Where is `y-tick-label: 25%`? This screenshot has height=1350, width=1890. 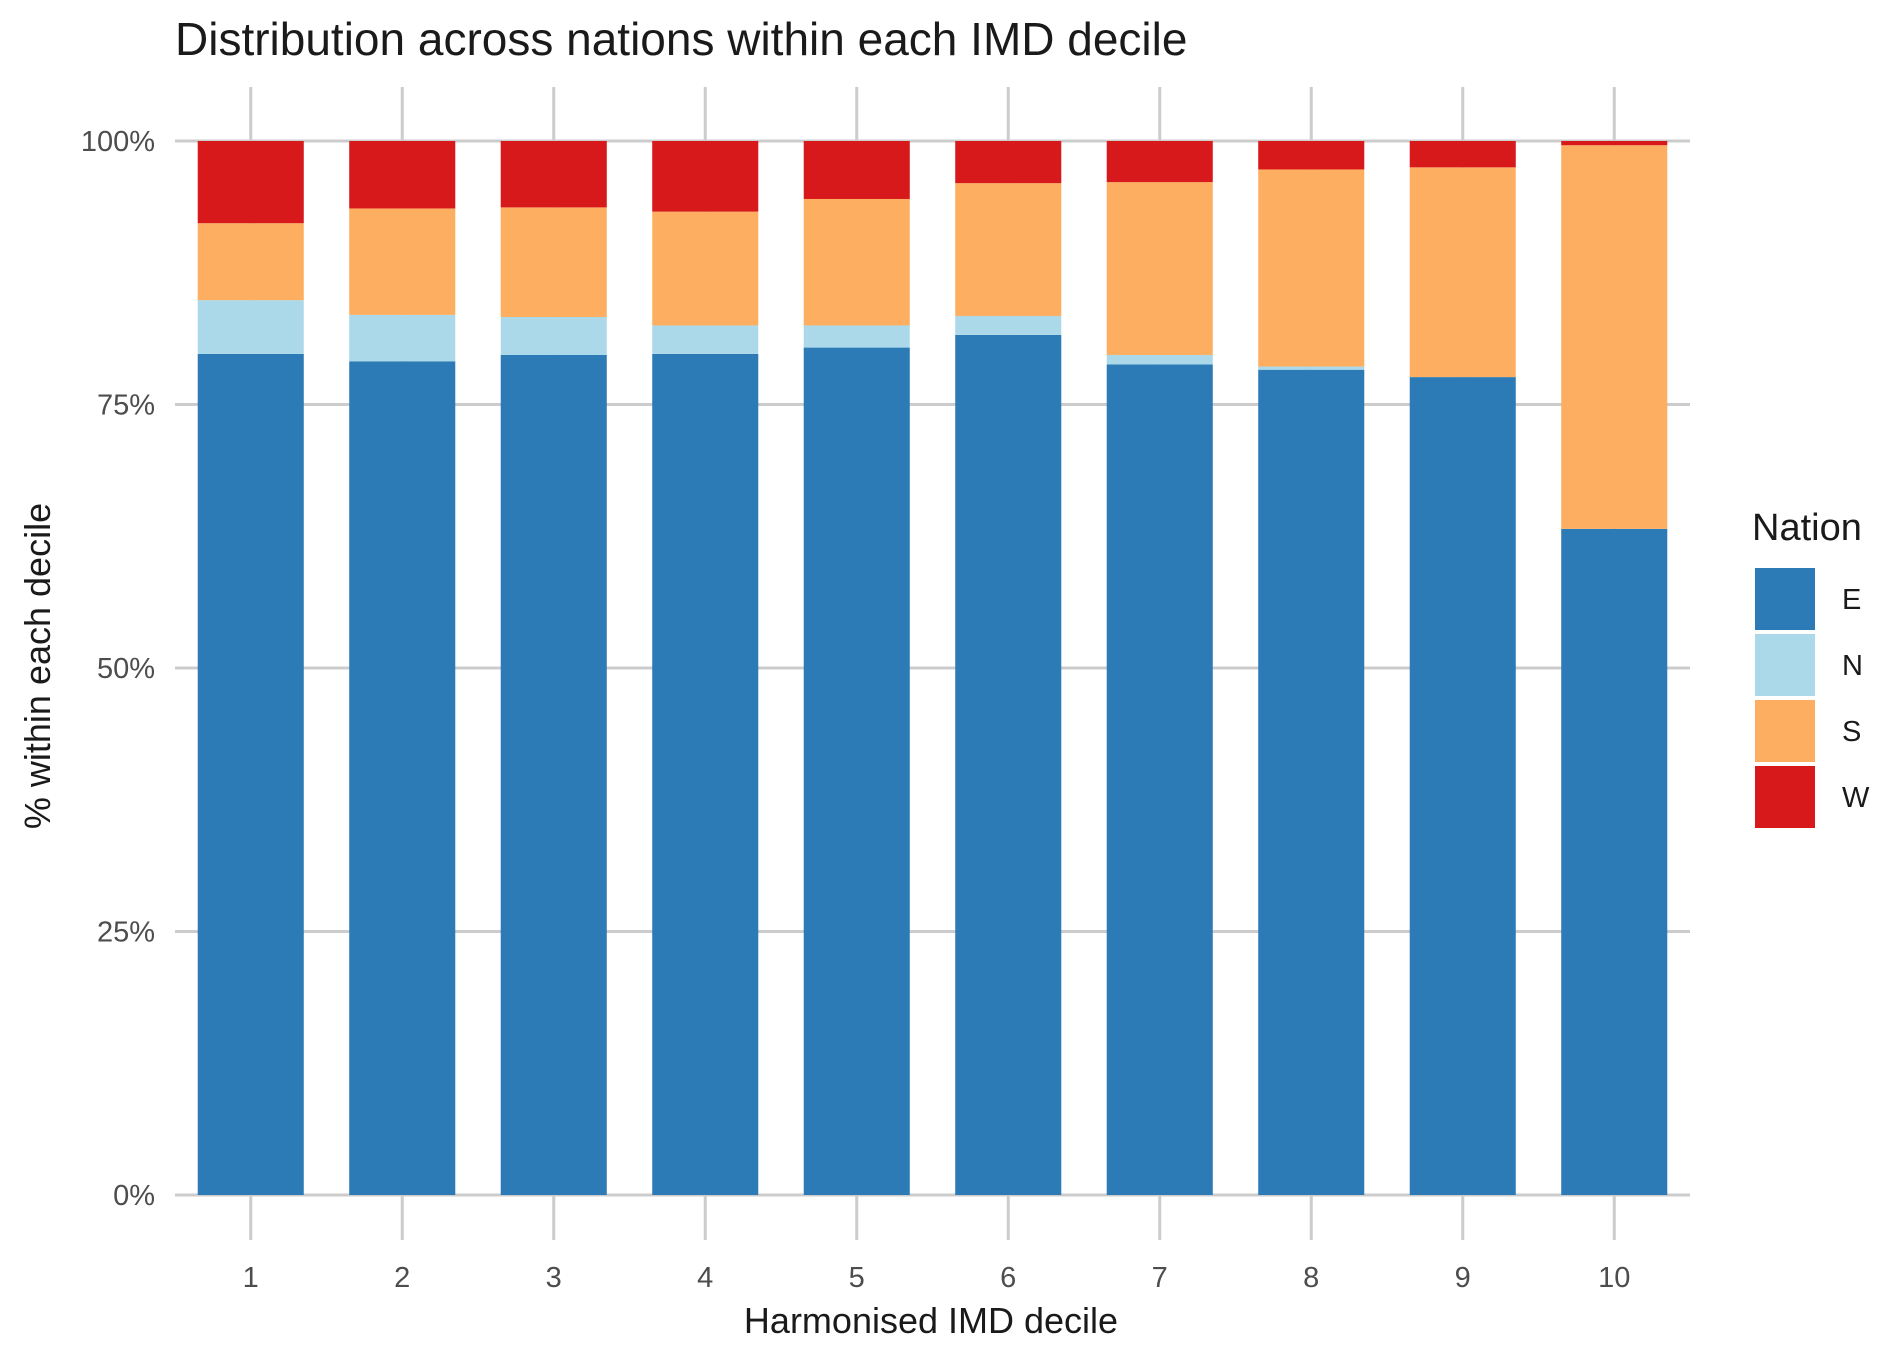 y-tick-label: 25% is located at coordinates (126, 933).